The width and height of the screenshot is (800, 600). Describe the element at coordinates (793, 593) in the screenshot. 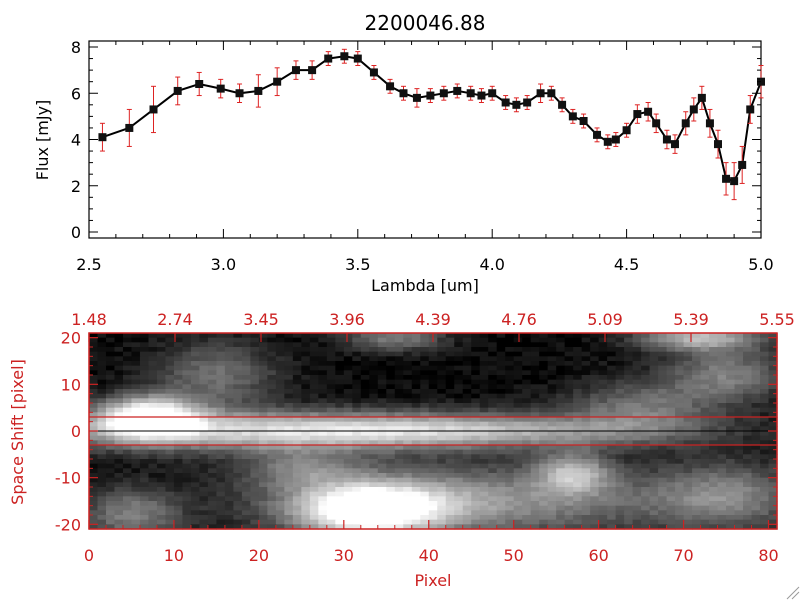

I see `resize-grip-icon` at that location.